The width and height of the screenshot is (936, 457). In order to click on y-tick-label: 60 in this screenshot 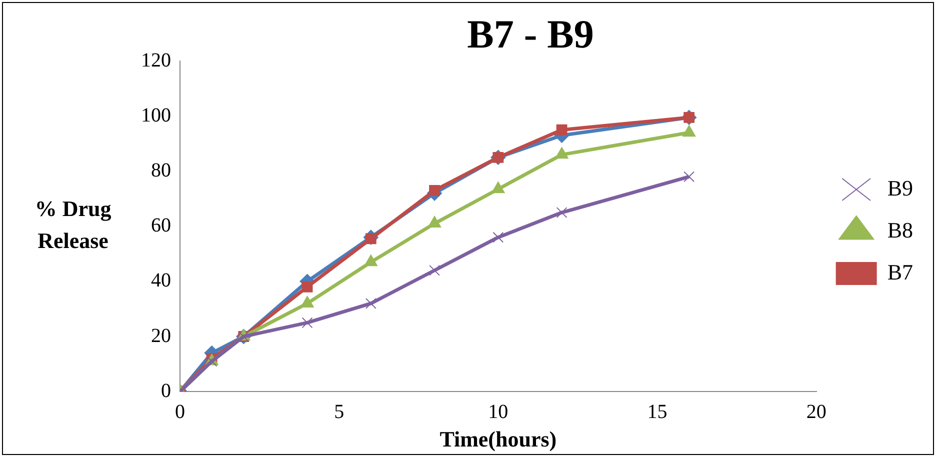, I will do `click(161, 225)`.